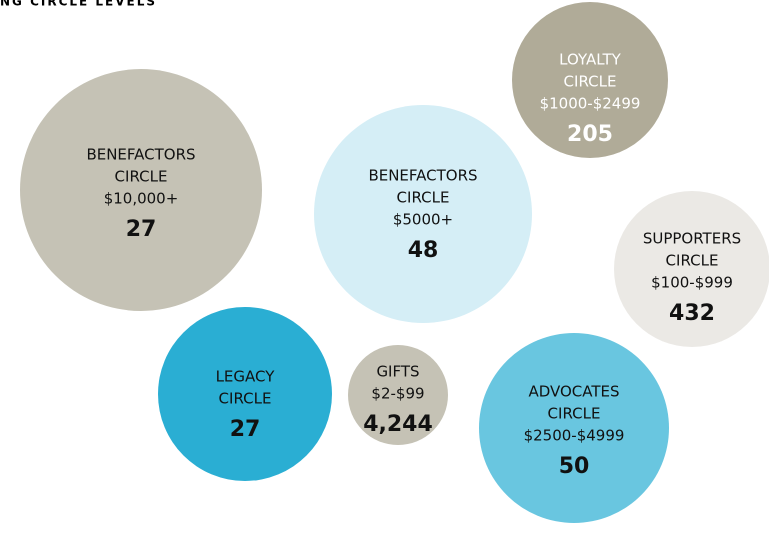 The width and height of the screenshot is (769, 533). I want to click on node-count: 205, so click(590, 134).